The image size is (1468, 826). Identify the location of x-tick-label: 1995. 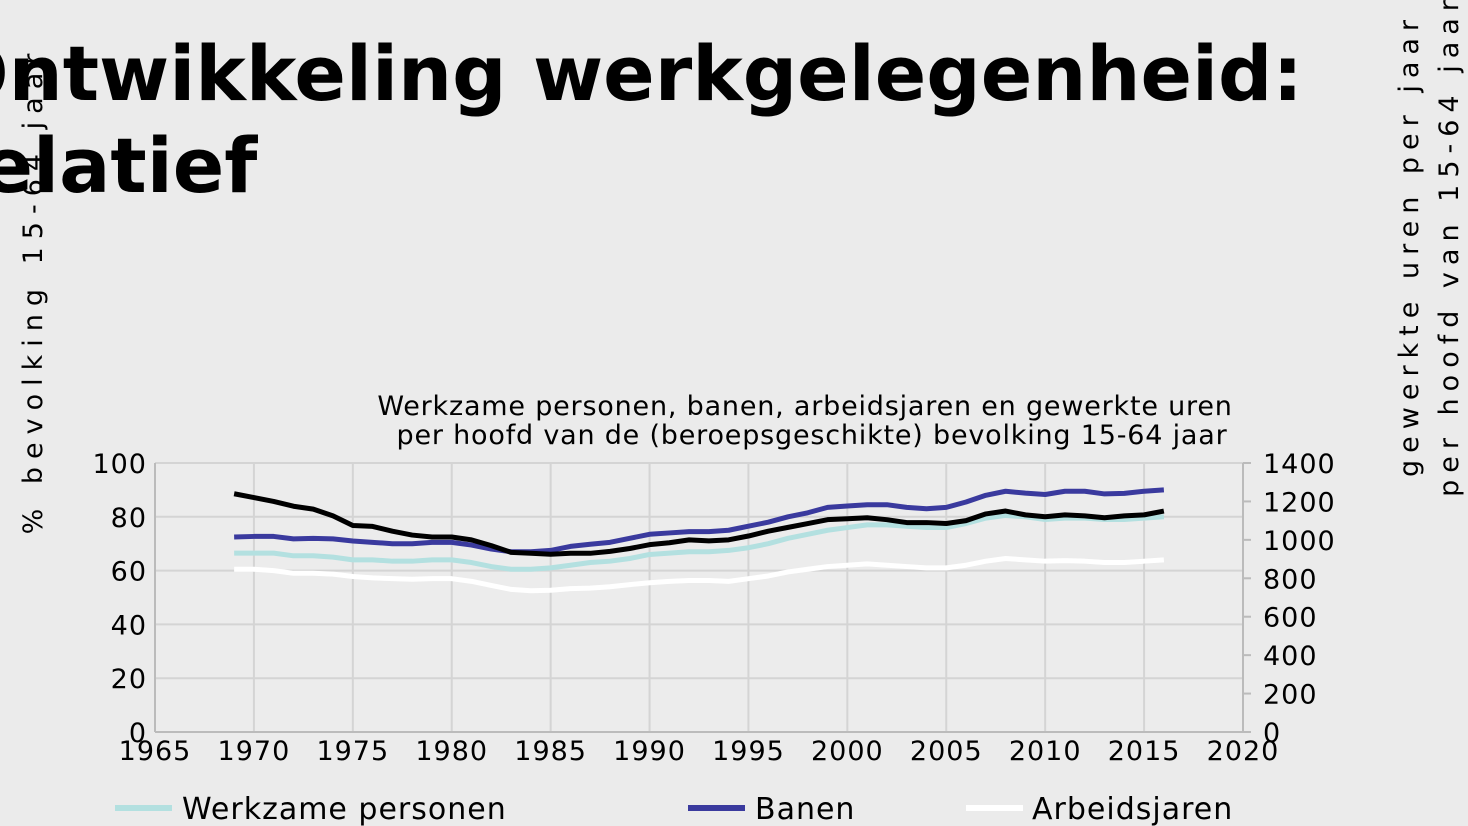
(748, 751).